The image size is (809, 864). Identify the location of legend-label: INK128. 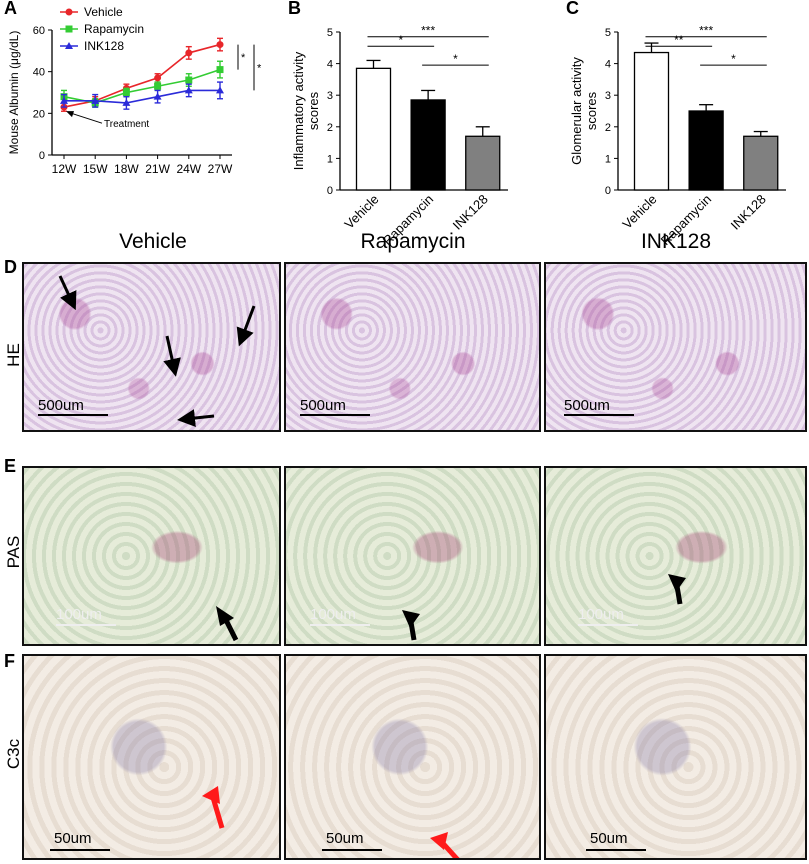
(104, 46).